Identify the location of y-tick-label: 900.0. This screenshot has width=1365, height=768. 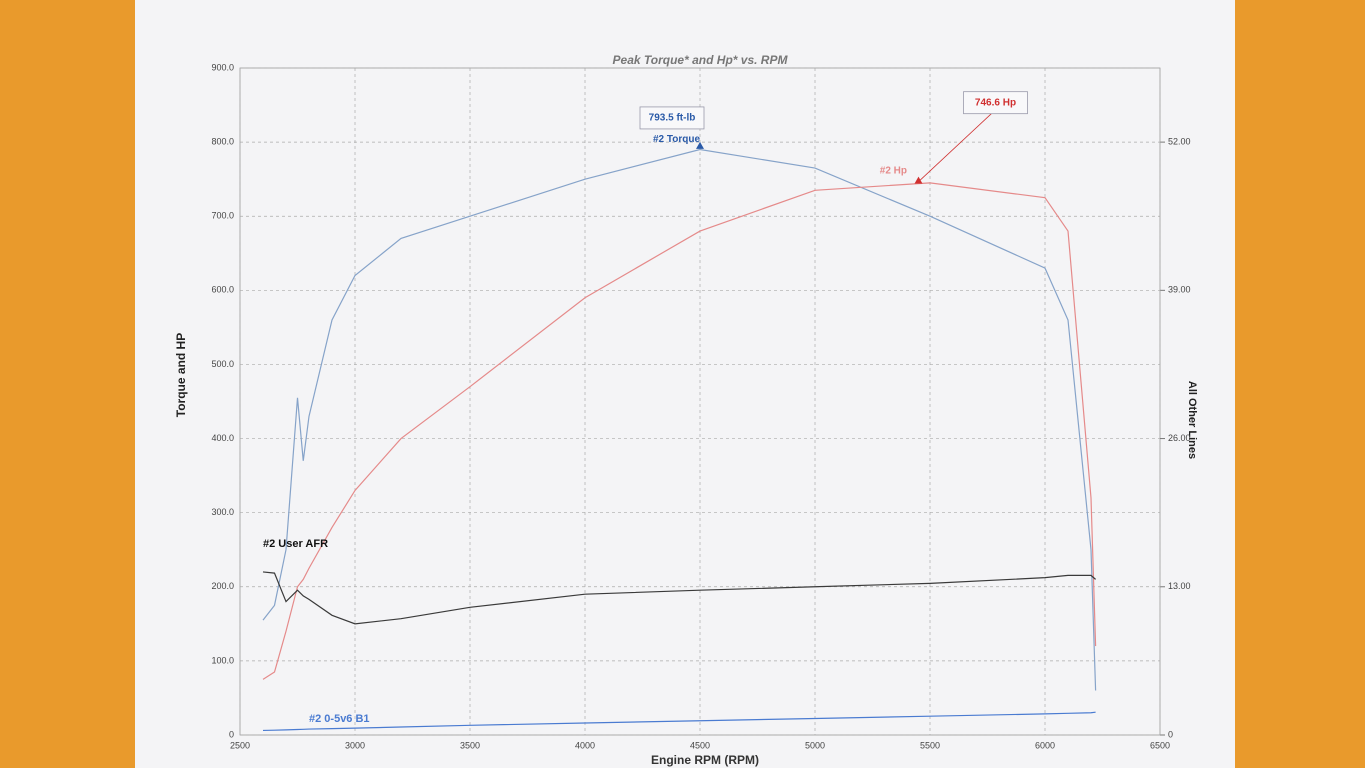
(222, 67).